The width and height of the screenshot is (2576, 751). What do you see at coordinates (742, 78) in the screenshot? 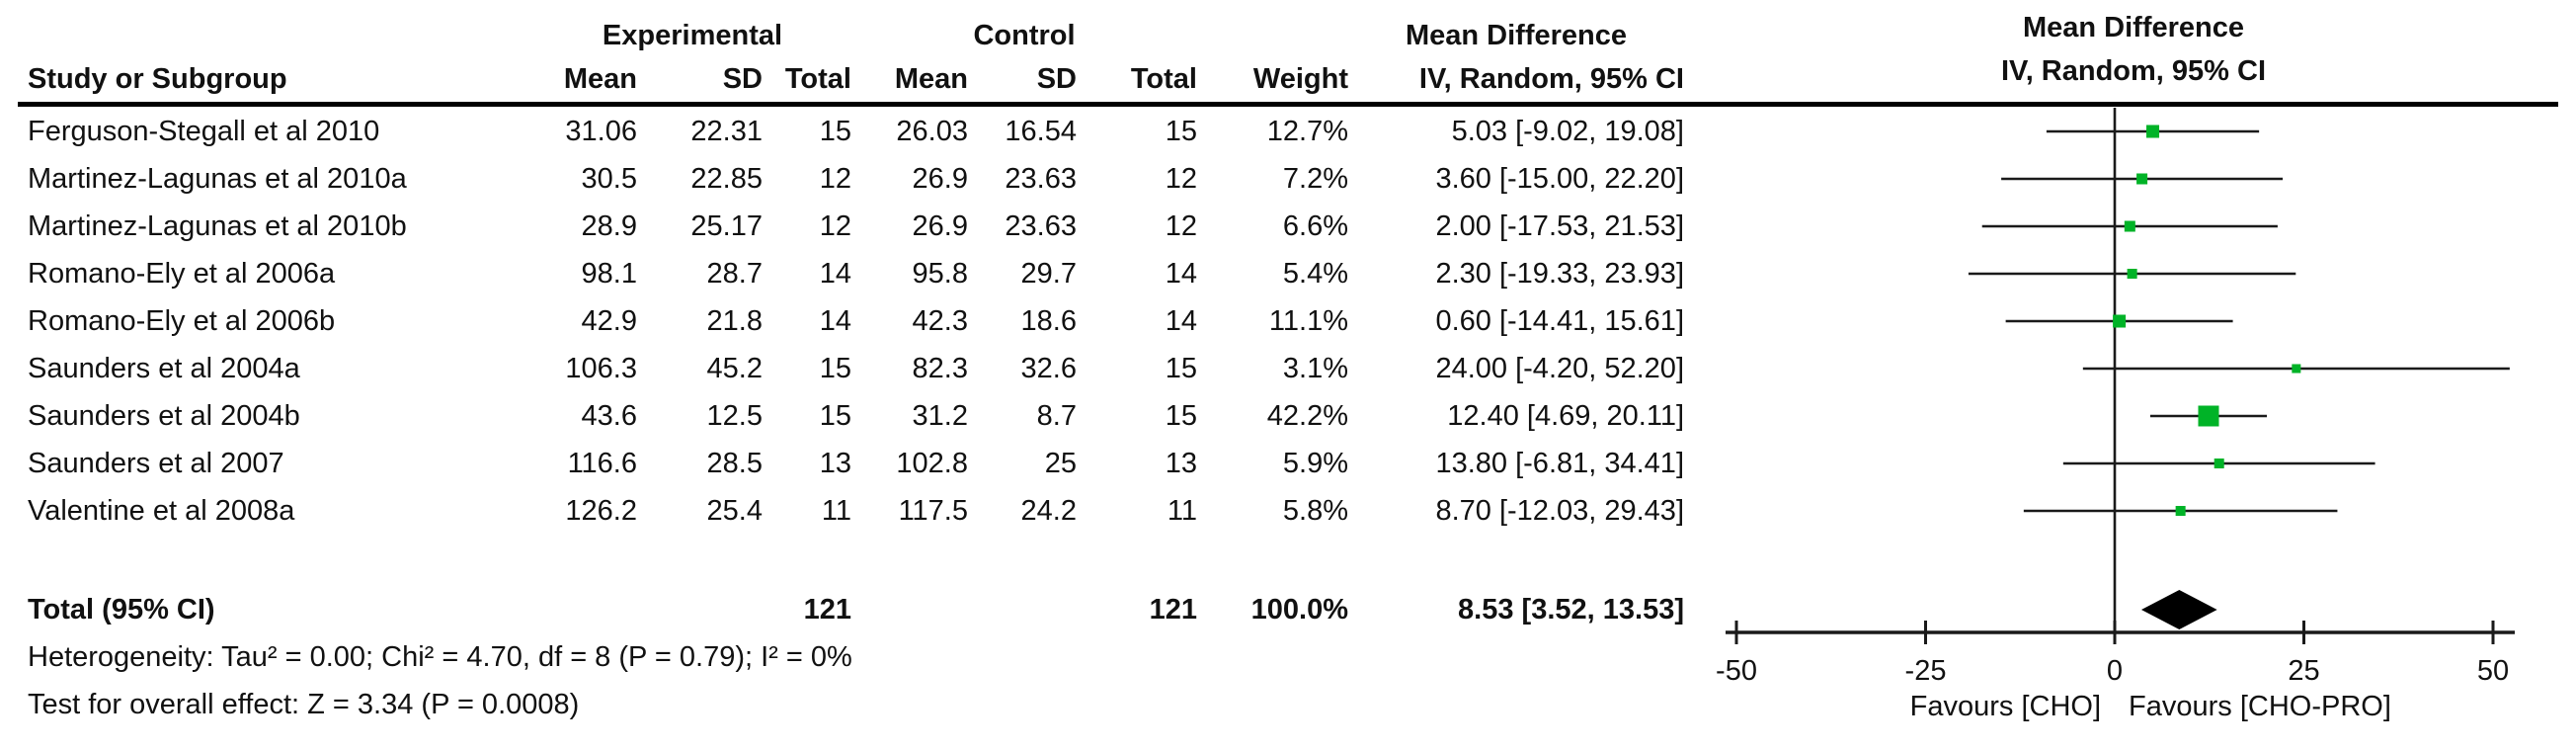
I see `col-header-exp-sd: SD` at bounding box center [742, 78].